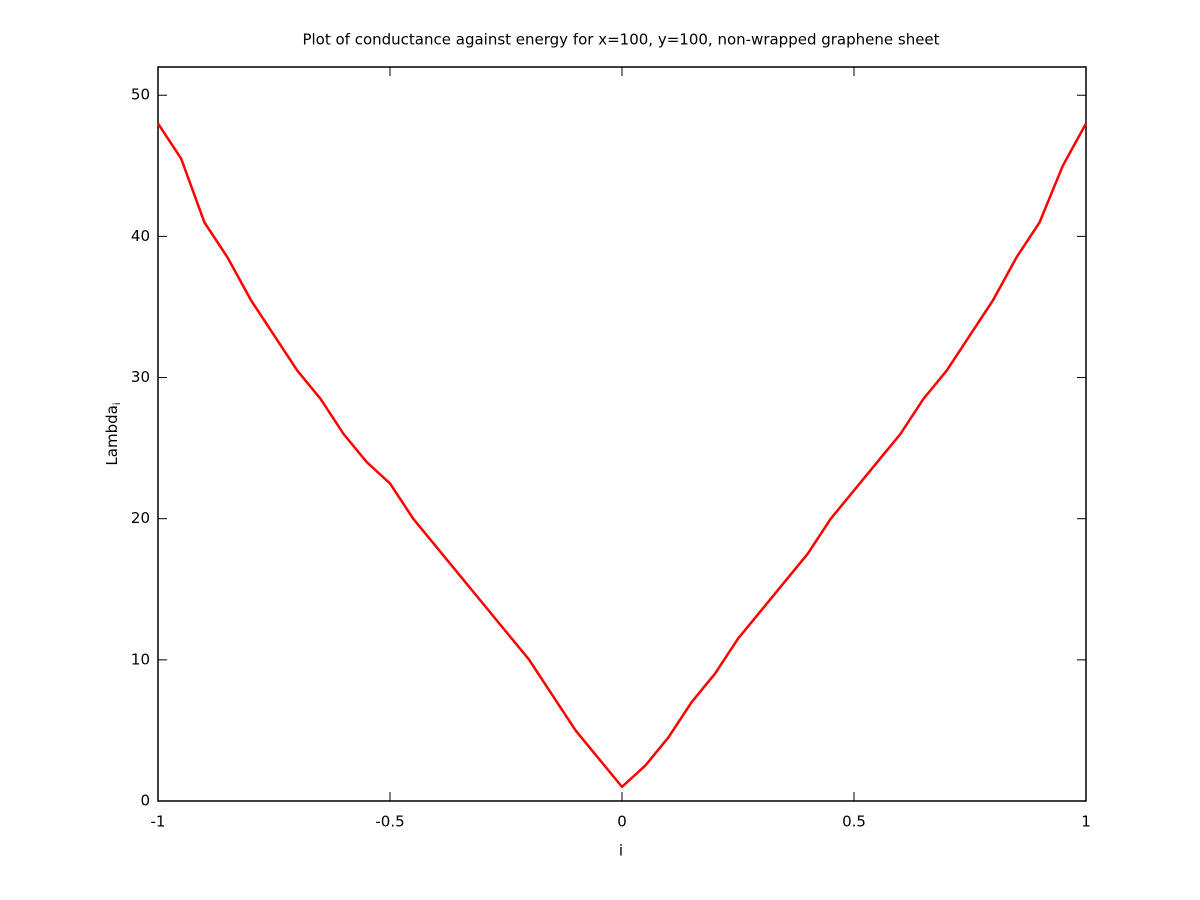 The height and width of the screenshot is (900, 1200). I want to click on y-tick-label: 20, so click(140, 518).